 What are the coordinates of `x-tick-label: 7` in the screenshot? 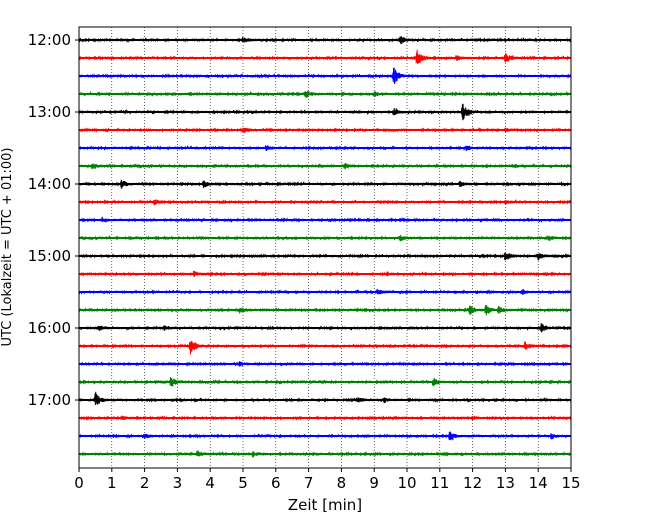 It's located at (309, 483).